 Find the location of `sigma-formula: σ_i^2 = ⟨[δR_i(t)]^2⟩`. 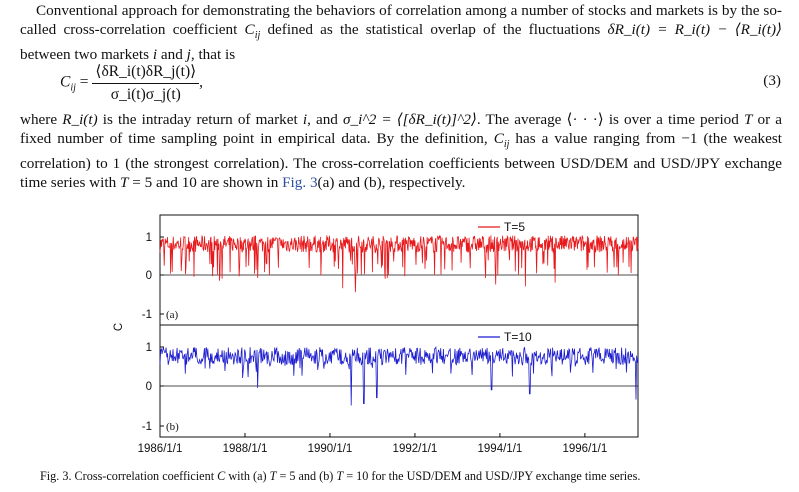

sigma-formula: σ_i^2 = ⟨[δR_i(t)]^2⟩ is located at coordinates (409, 119).